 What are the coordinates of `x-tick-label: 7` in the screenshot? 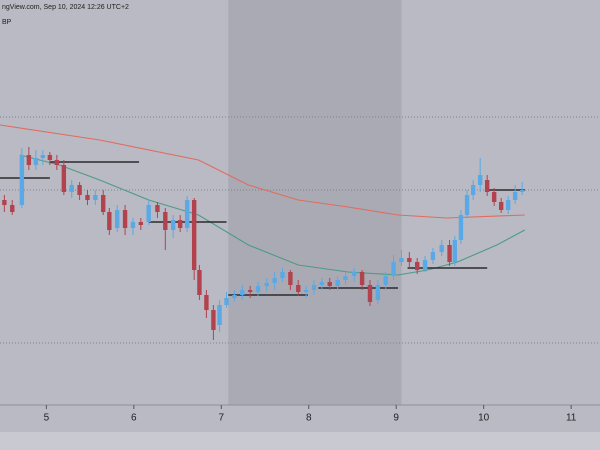 It's located at (222, 418).